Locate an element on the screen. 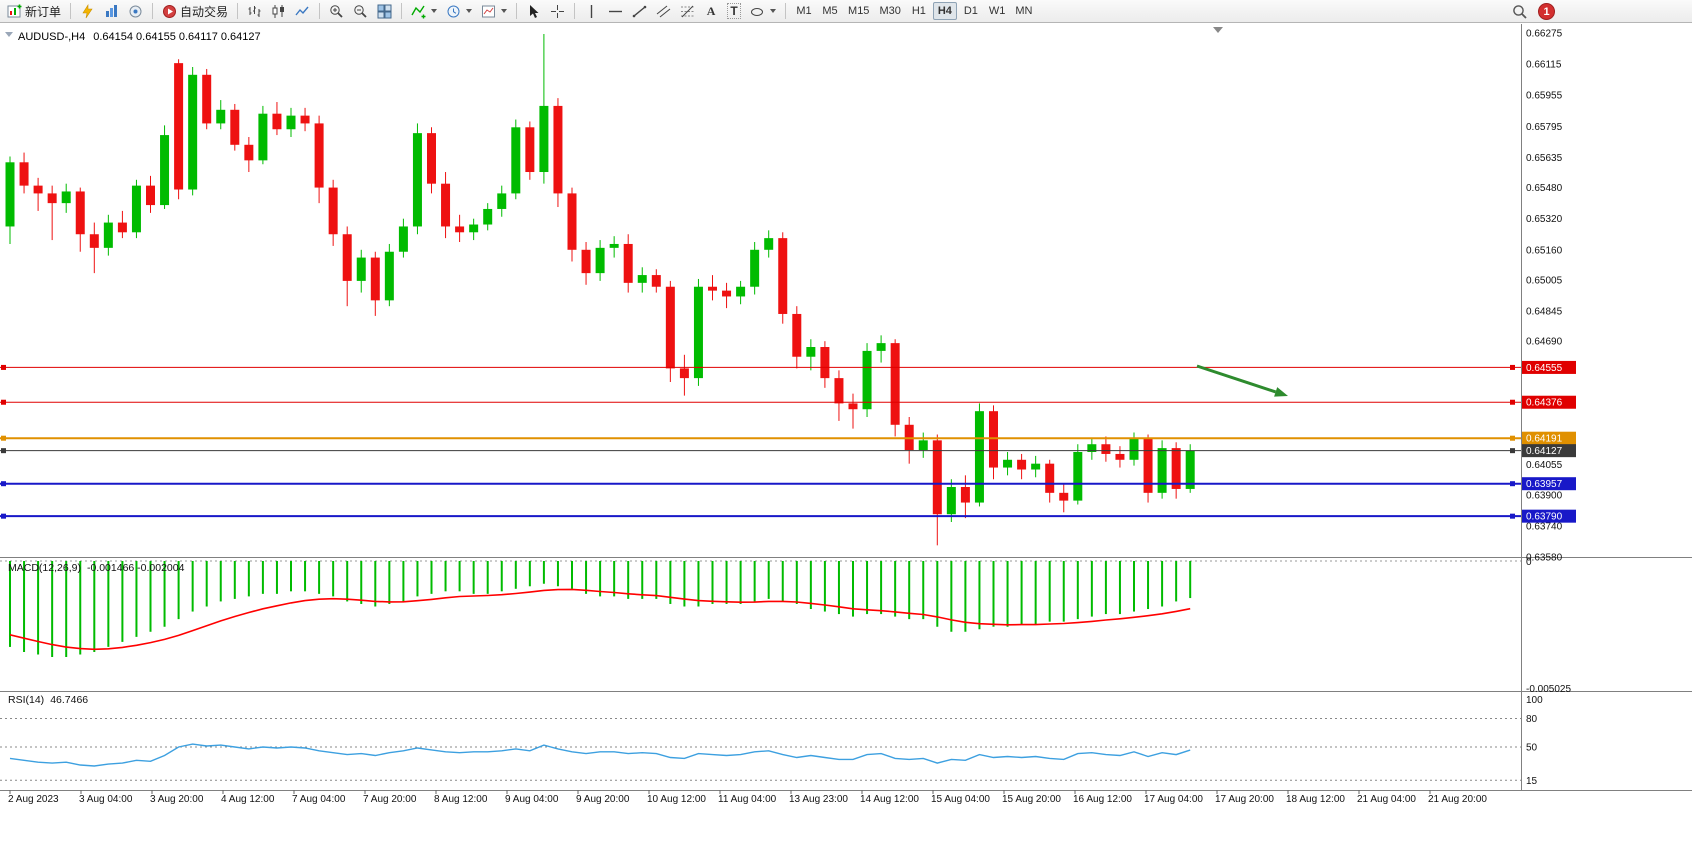 This screenshot has height=853, width=1692. time-axis-label: 15 Aug 20:00 is located at coordinates (1031, 799).